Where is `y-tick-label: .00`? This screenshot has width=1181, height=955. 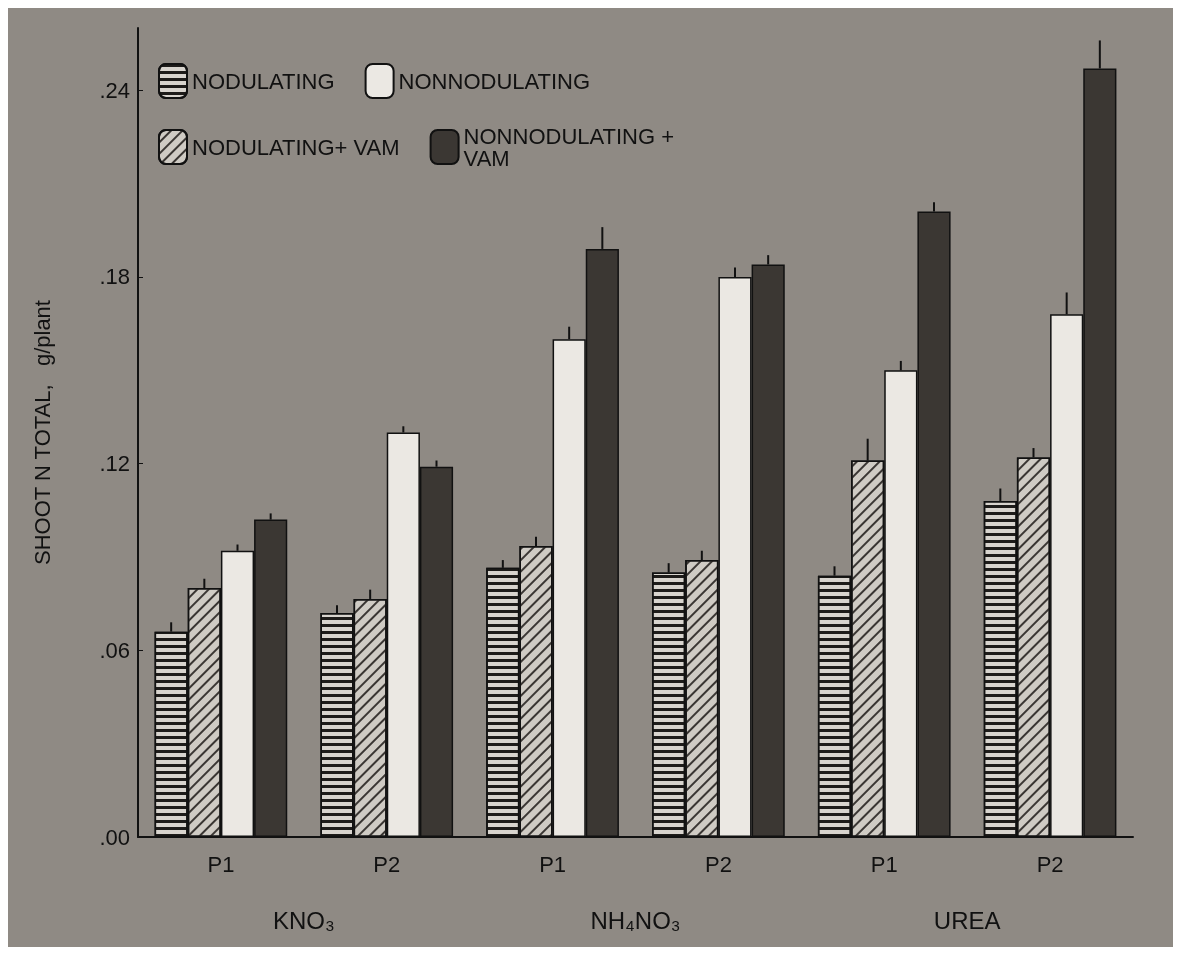 y-tick-label: .00 is located at coordinates (114, 837).